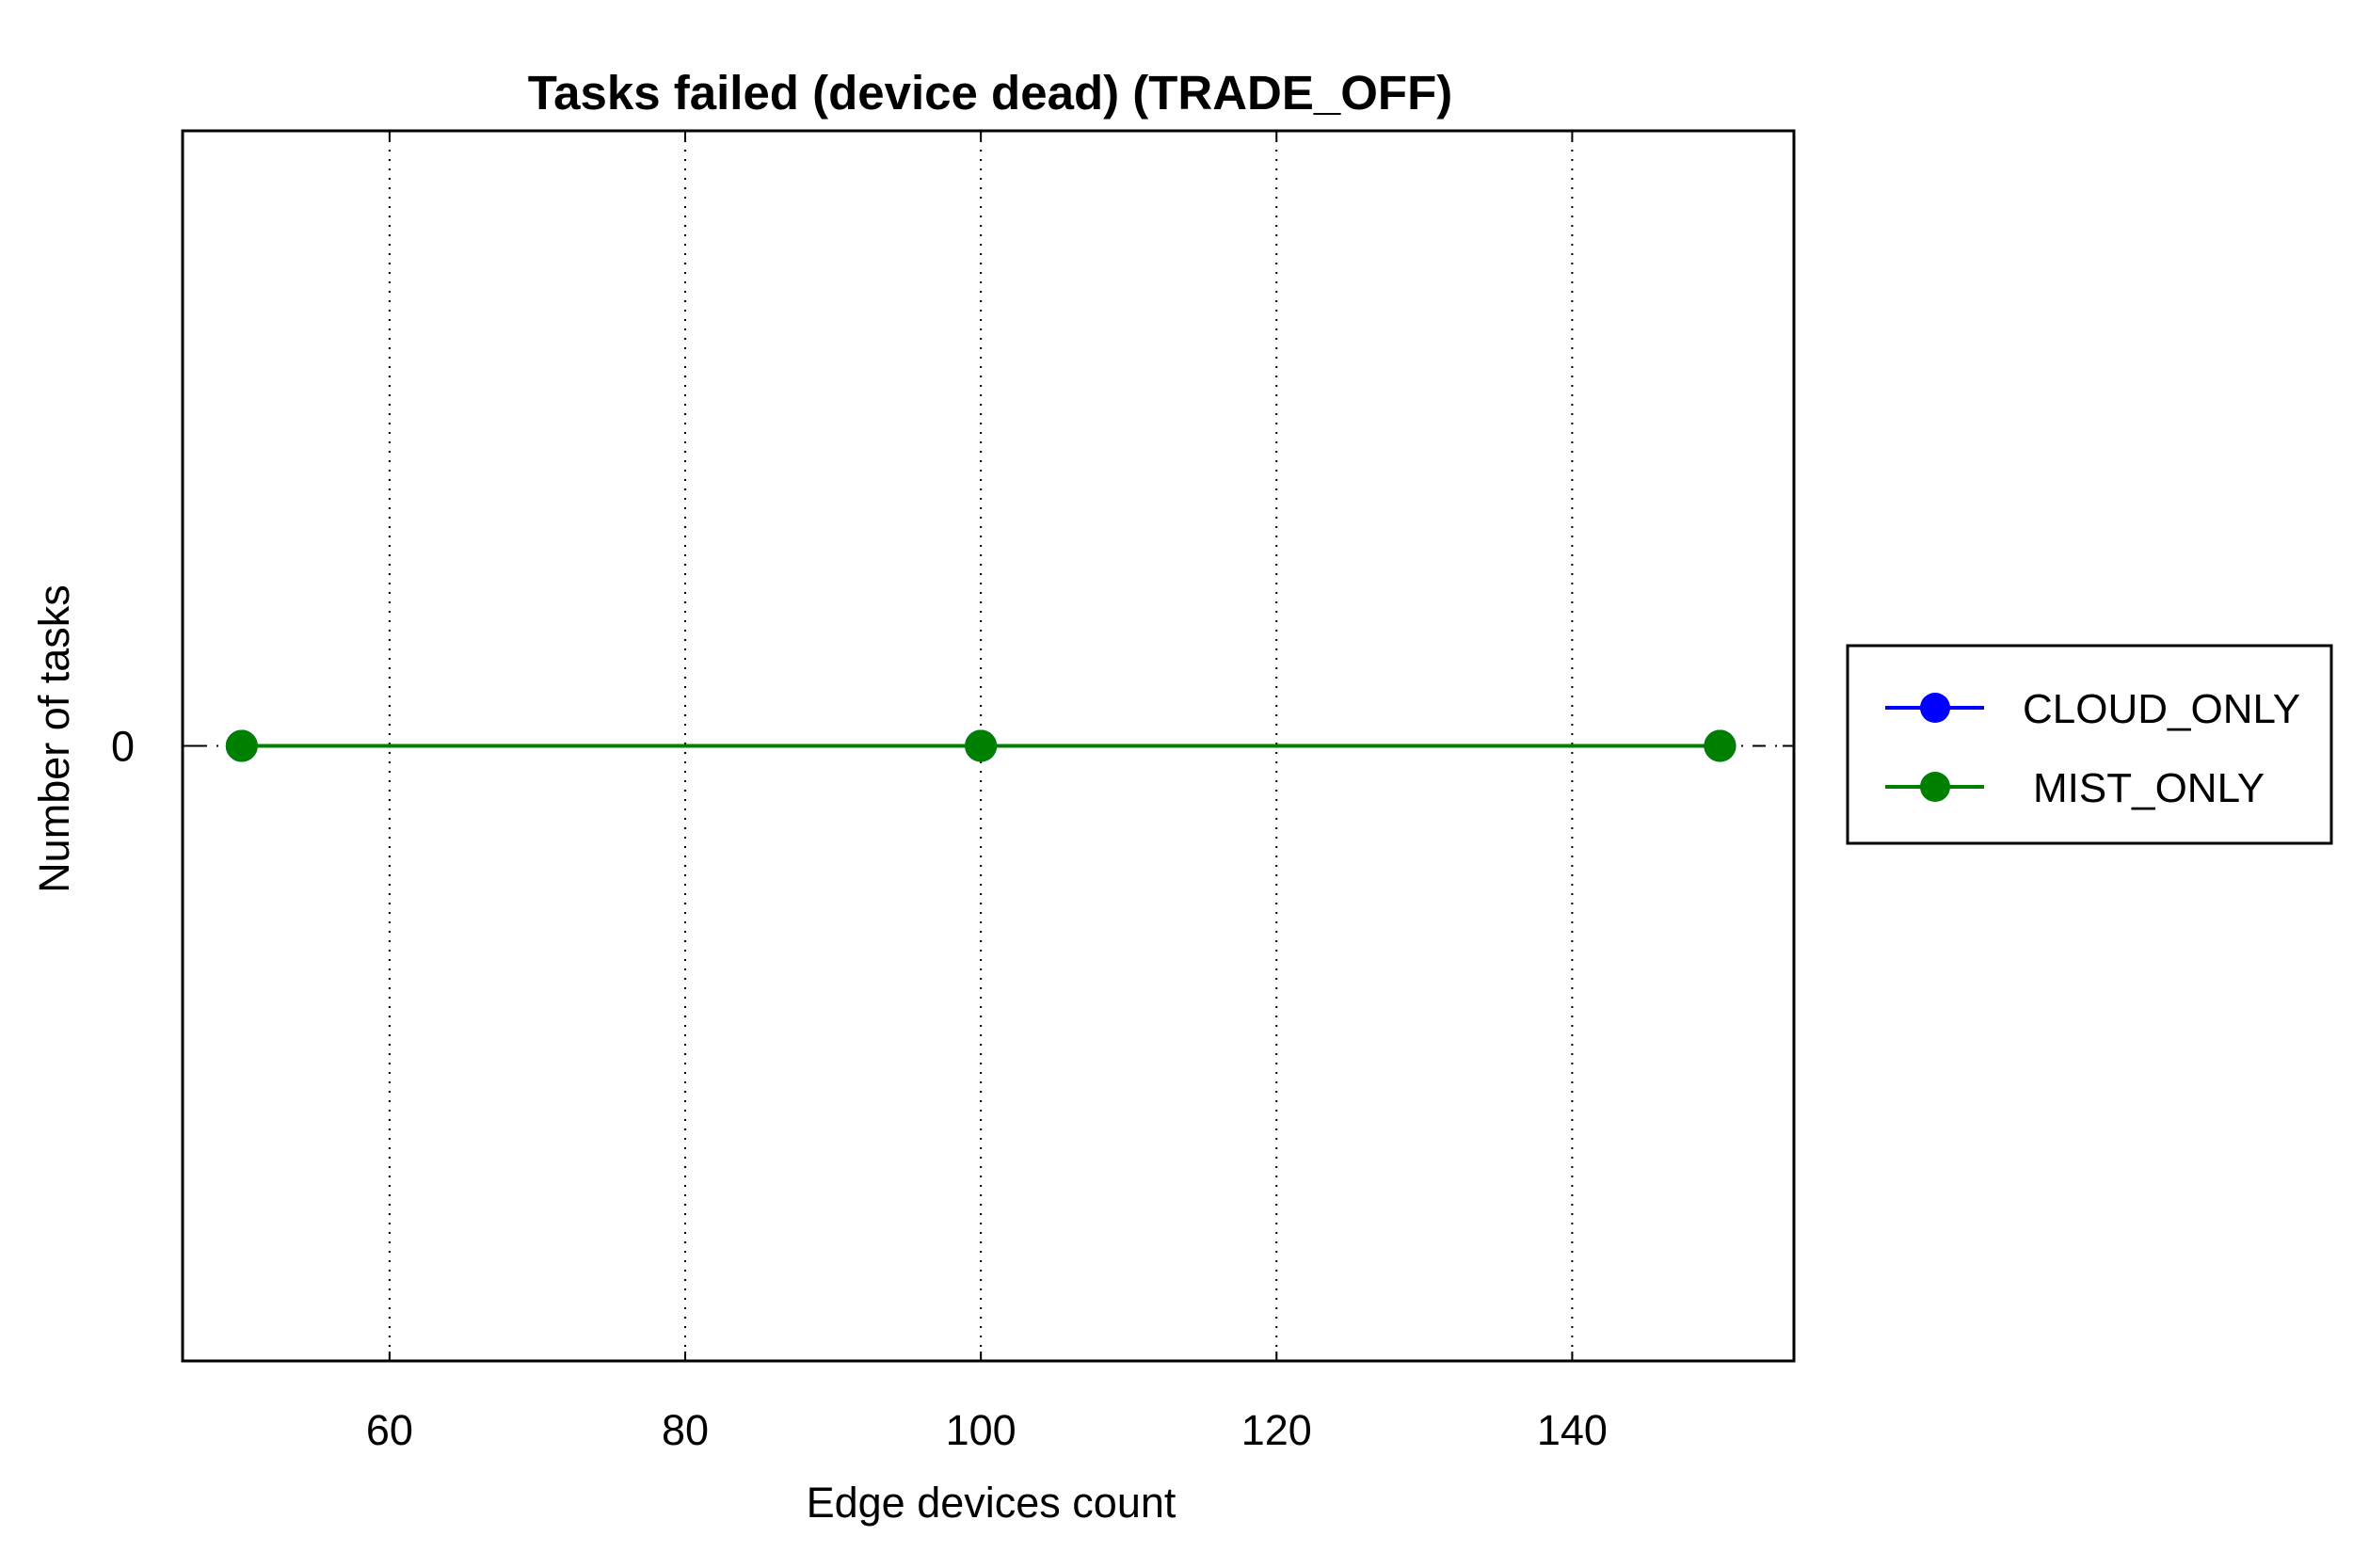  Describe the element at coordinates (54, 738) in the screenshot. I see `y-axis-label: Number of tasks` at that location.